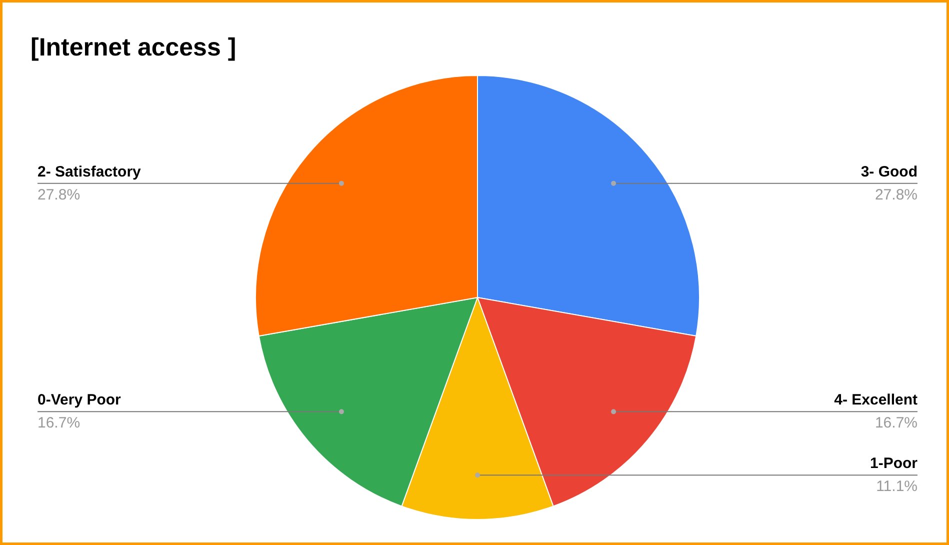 The width and height of the screenshot is (949, 545). I want to click on slice-label: 4- Excellent, so click(876, 400).